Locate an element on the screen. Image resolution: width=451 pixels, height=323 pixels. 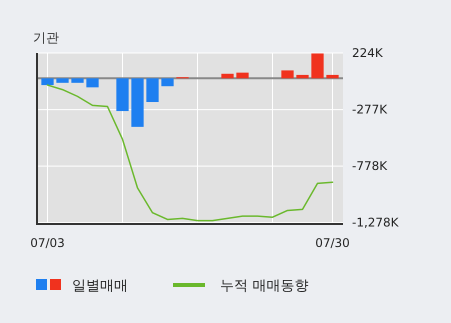
chart-title: 기관 is located at coordinates (46, 38).